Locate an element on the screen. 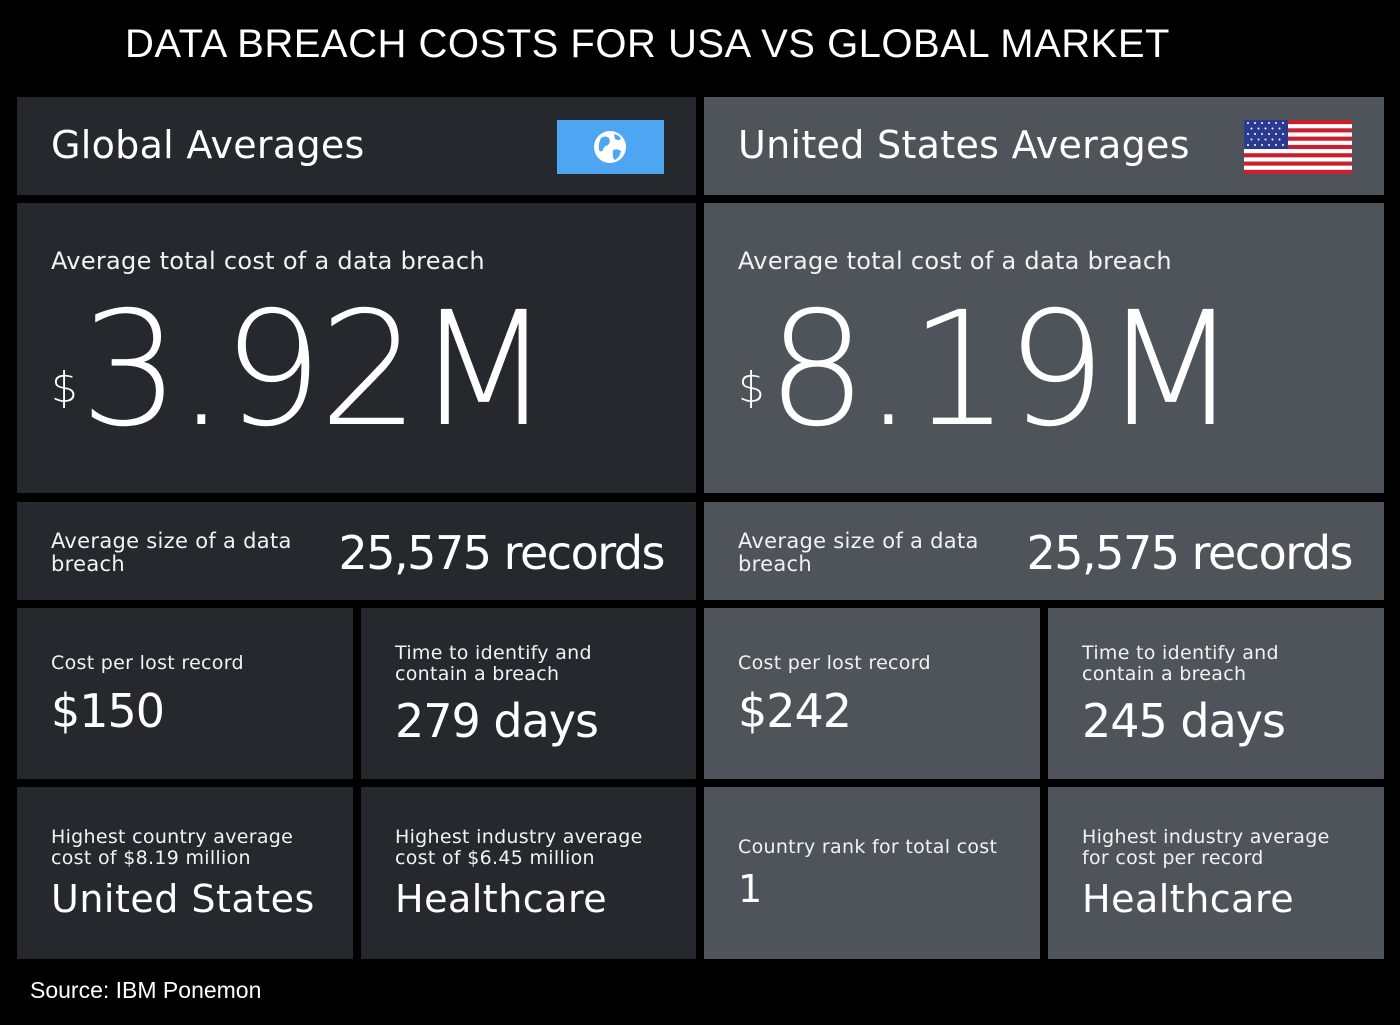  global-total-cost-label: Average total cost of a data breach is located at coordinates (268, 261).